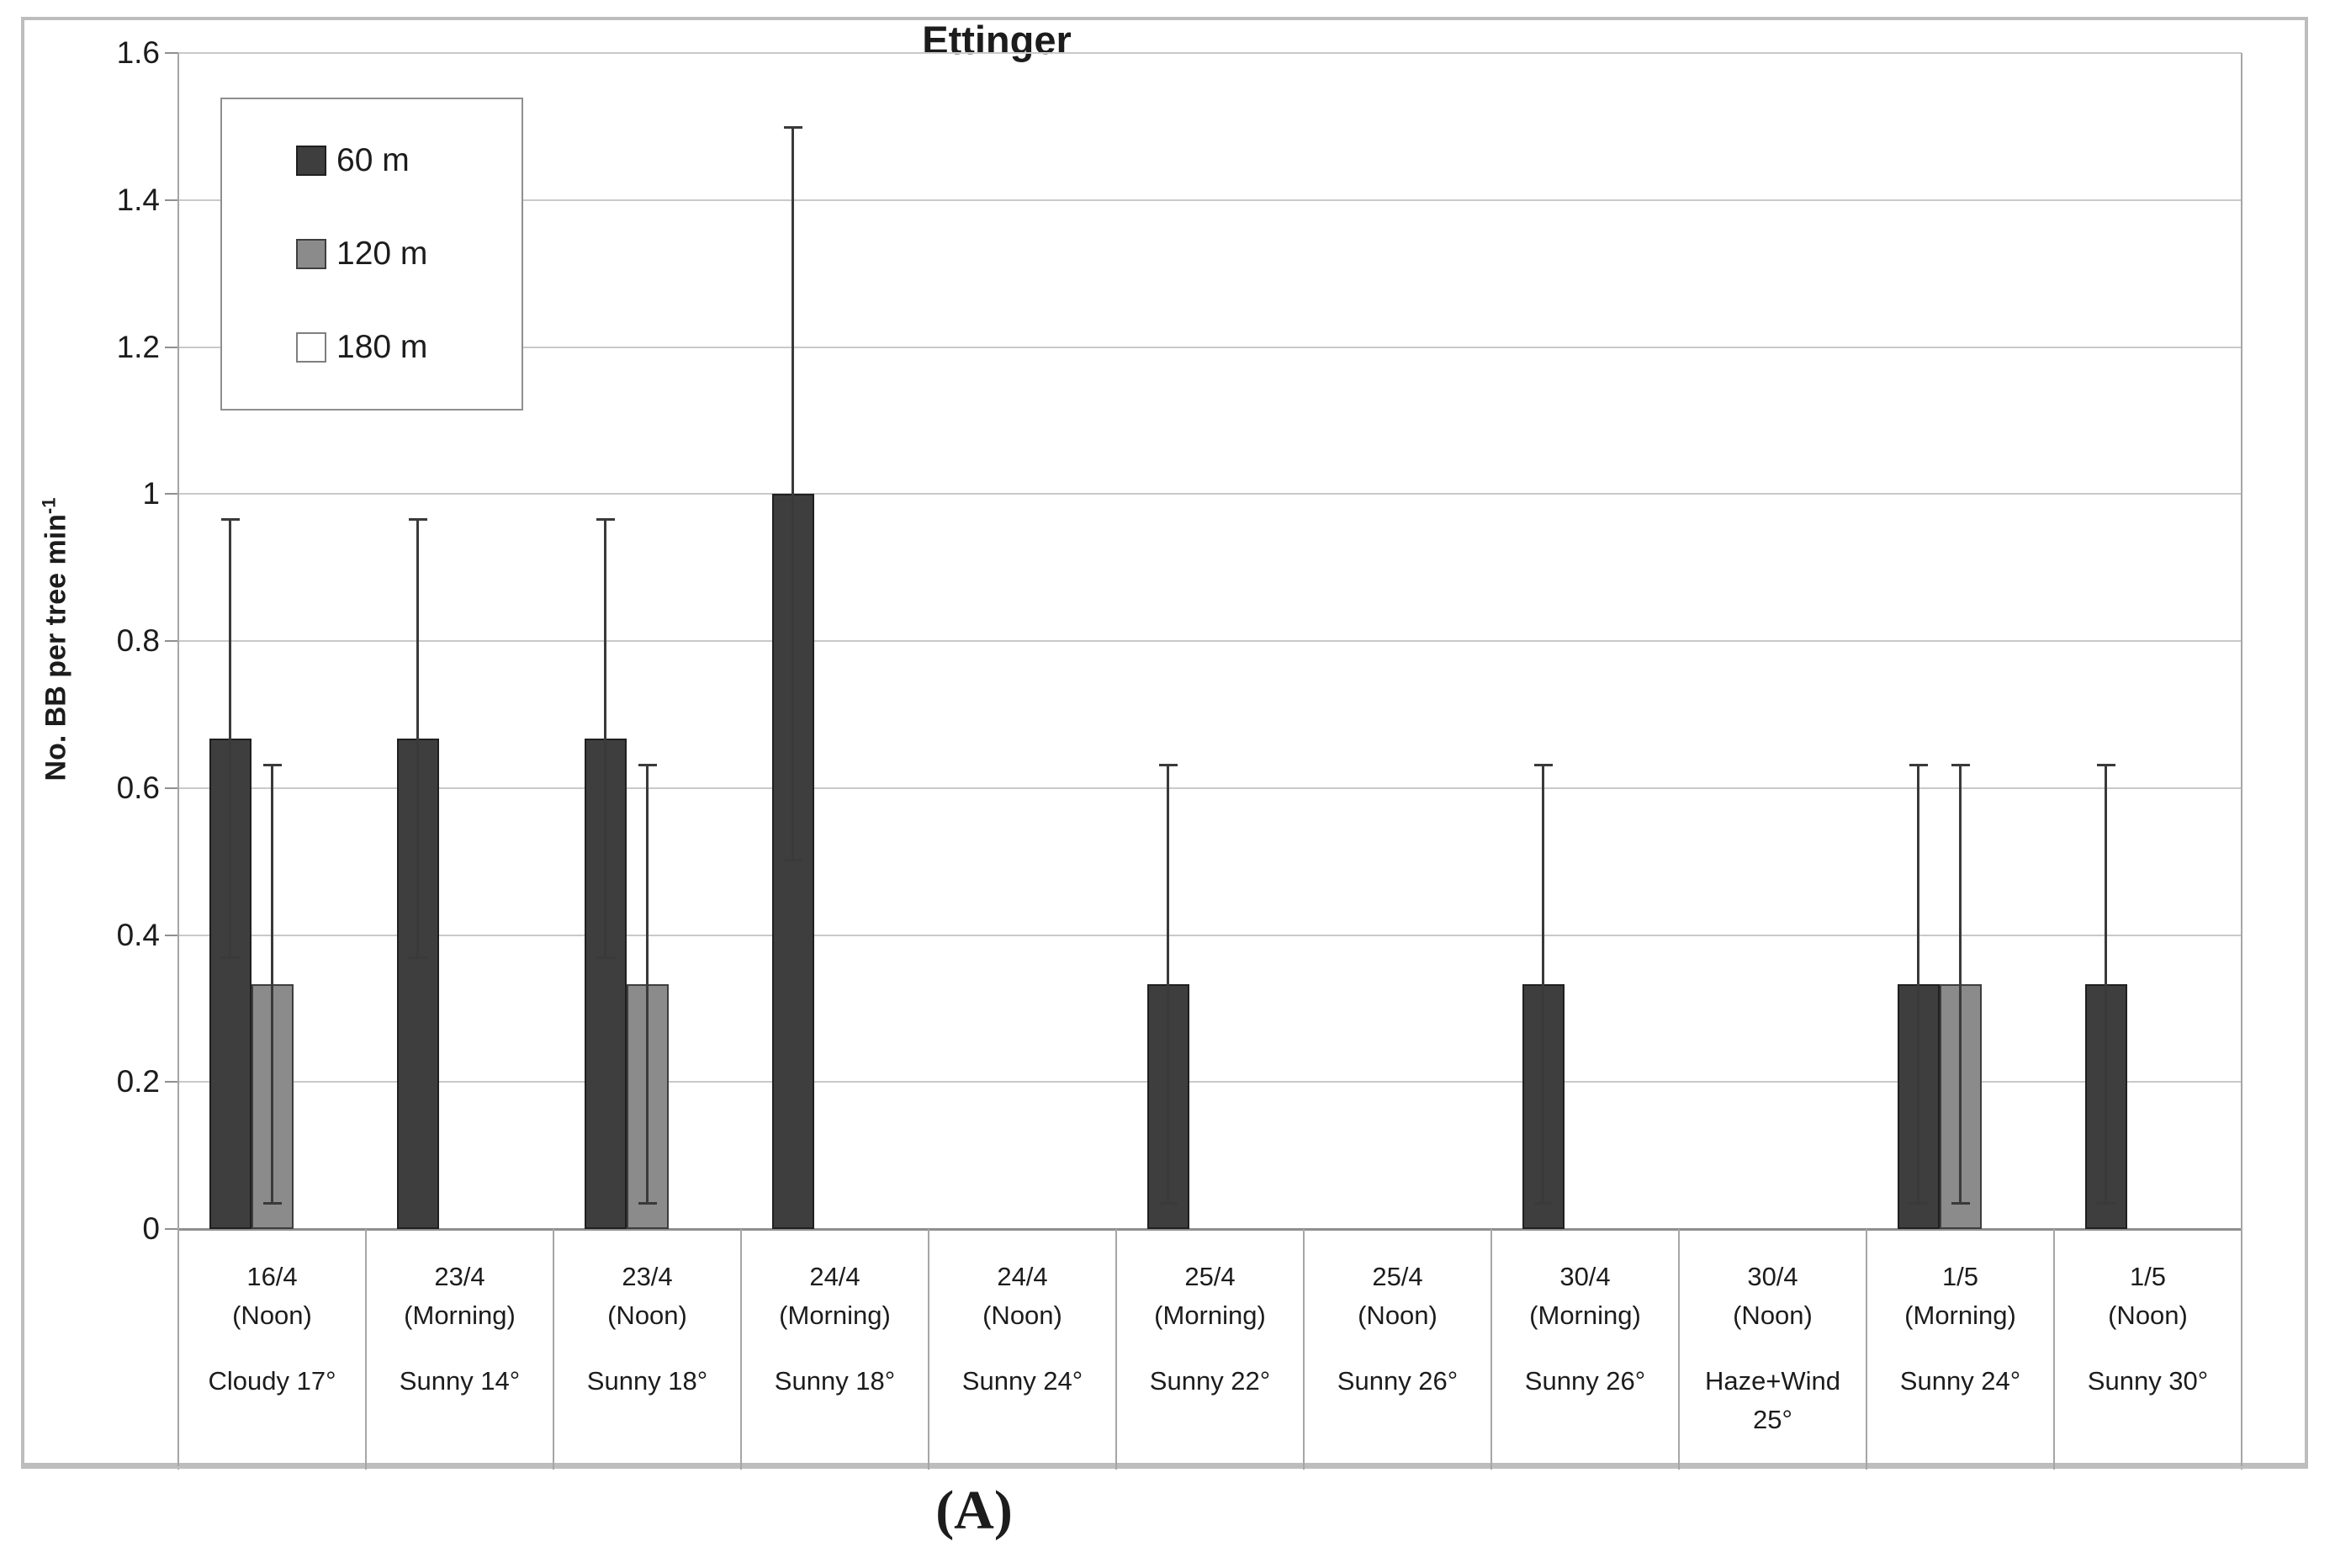 This screenshot has width=2335, height=1568. Describe the element at coordinates (138, 52) in the screenshot. I see `y-tick-label: 1.6` at that location.